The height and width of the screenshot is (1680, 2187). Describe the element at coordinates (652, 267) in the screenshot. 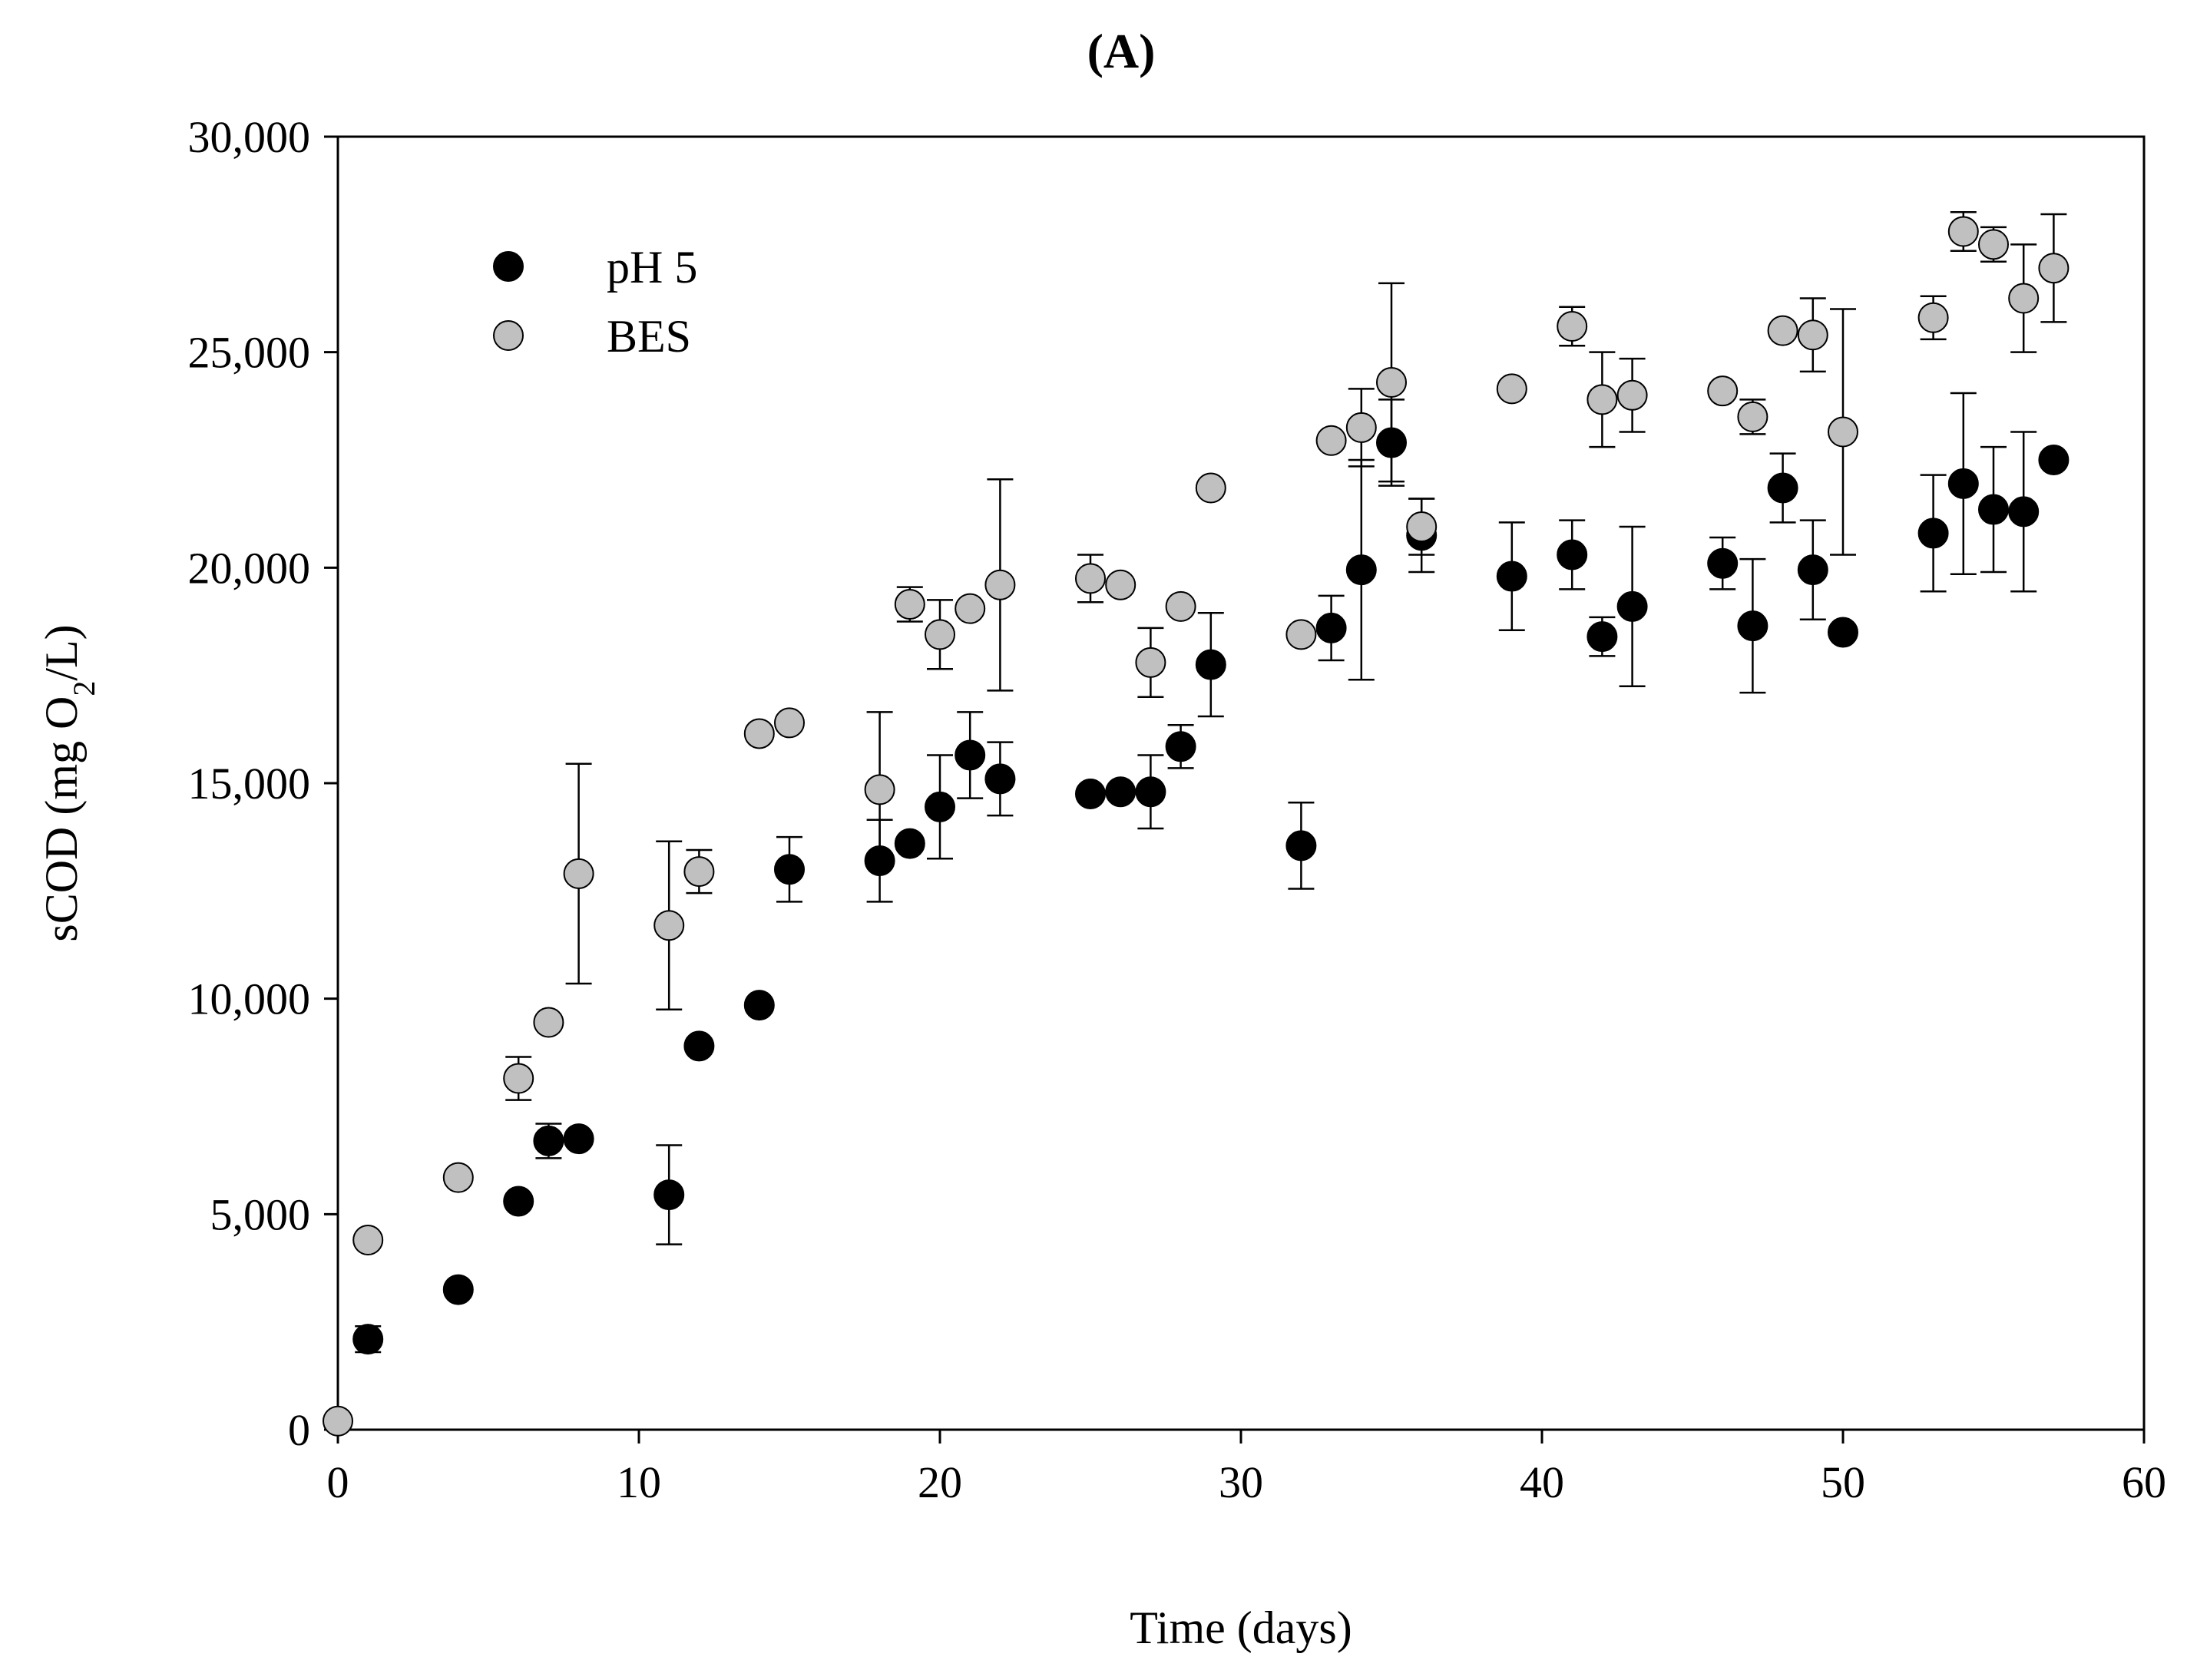

I see `legend-label-ph5: pH 5` at that location.